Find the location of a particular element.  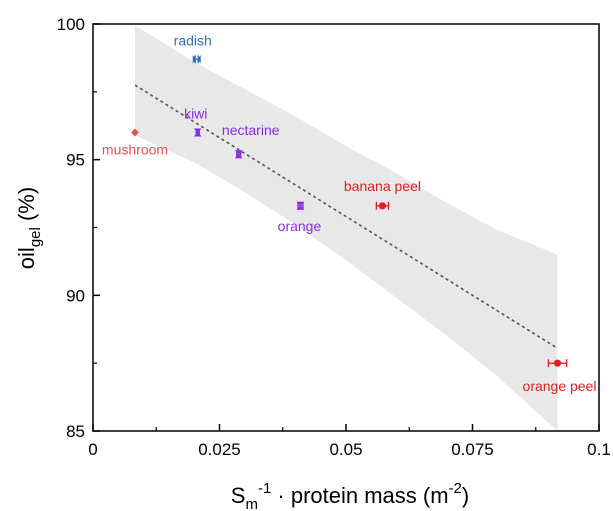

x-tick-label: 0.025 is located at coordinates (219, 449).